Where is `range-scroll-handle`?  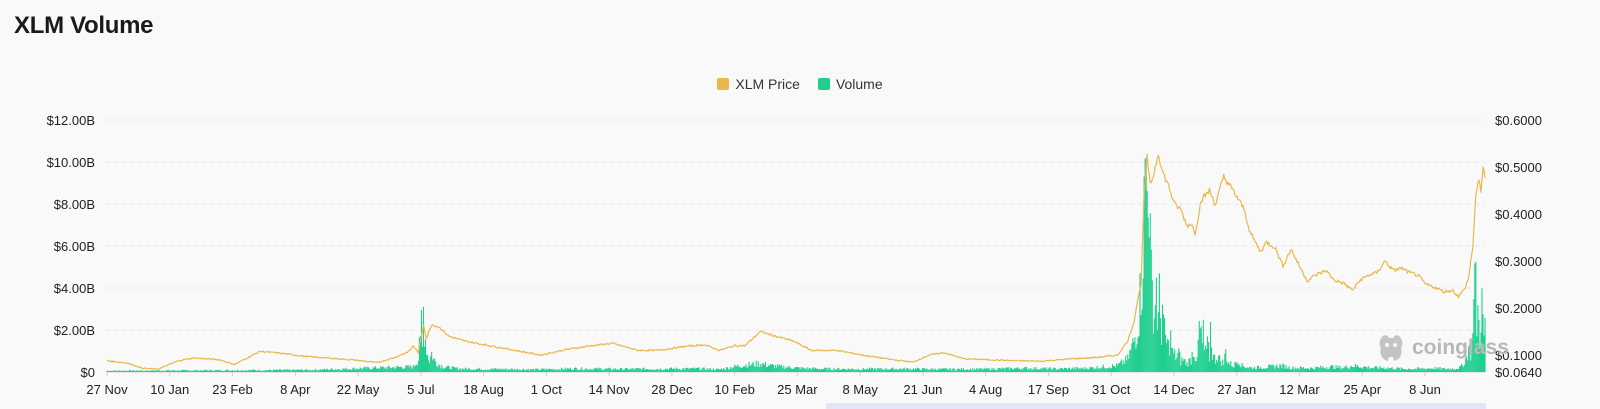
range-scroll-handle is located at coordinates (1156, 406).